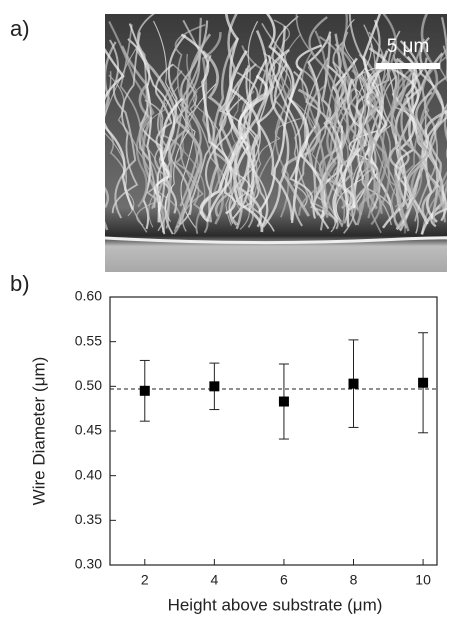 The image size is (449, 621). I want to click on scale-bar, so click(408, 66).